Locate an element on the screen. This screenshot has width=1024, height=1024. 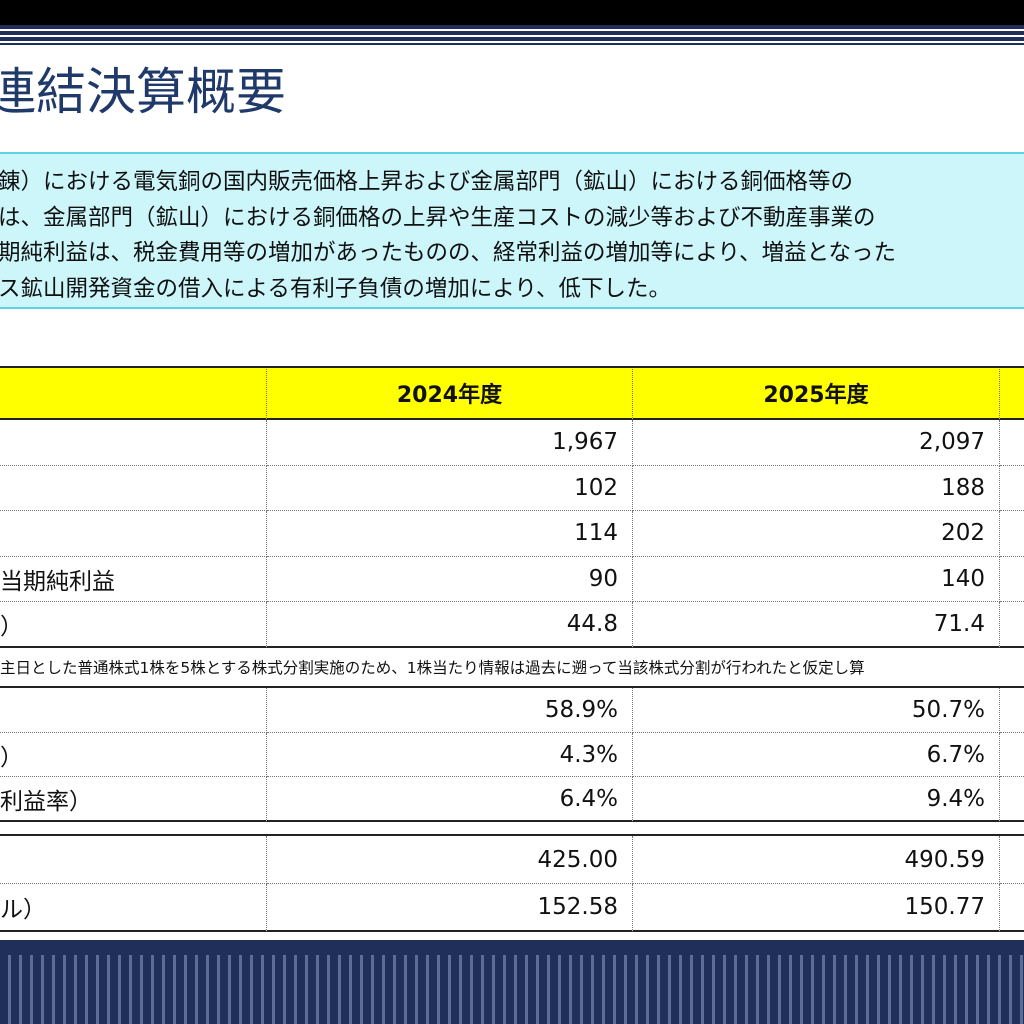
cell: 71.4 is located at coordinates (816, 625).